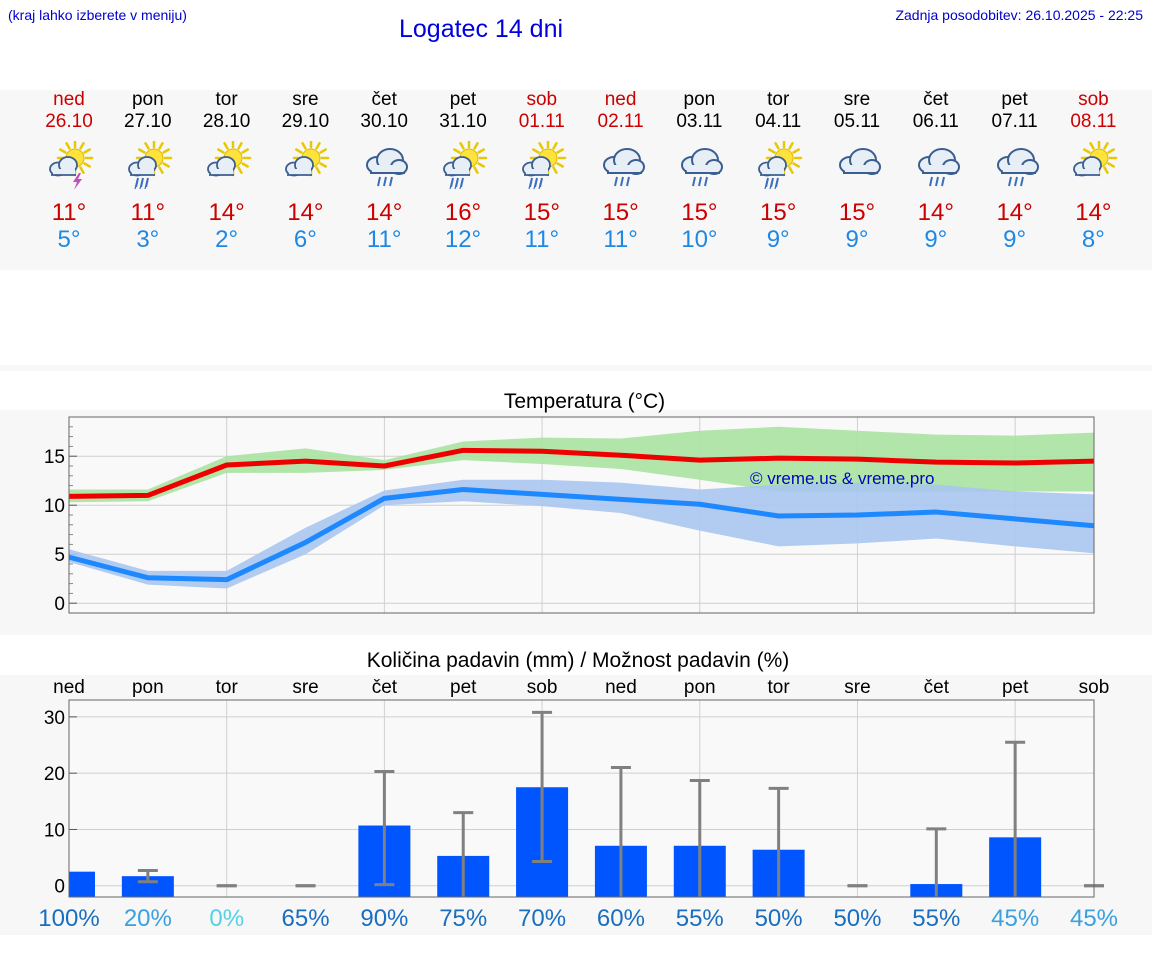  I want to click on forecast-day: tor 04.11 15° 9°, so click(778, 176).